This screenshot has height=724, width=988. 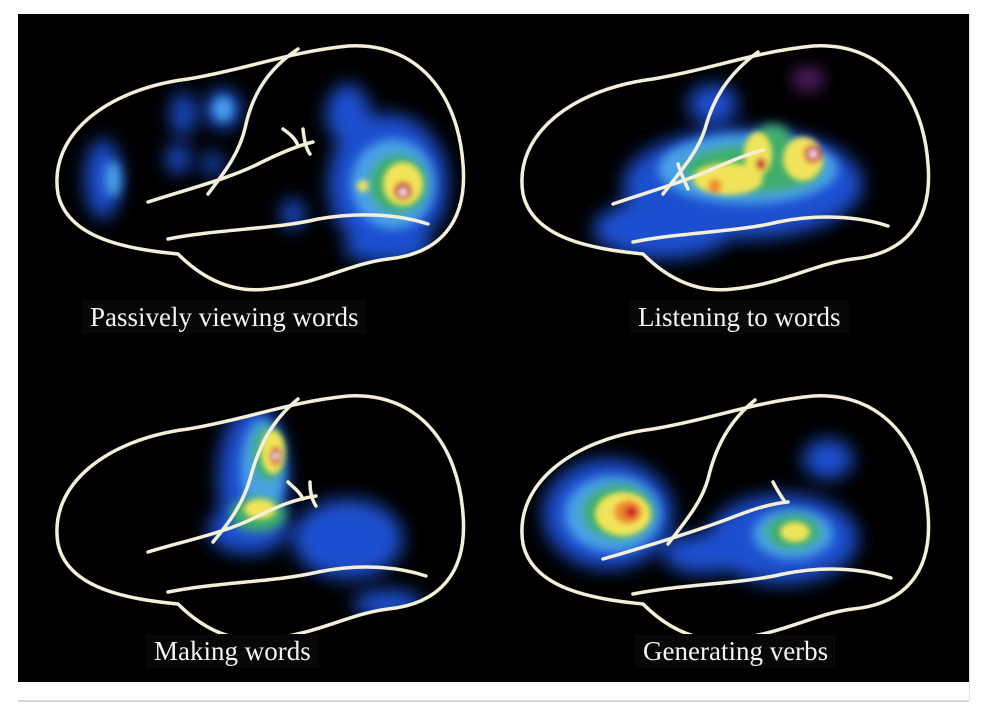 What do you see at coordinates (224, 317) in the screenshot?
I see `caption-passively-viewing-words: Passively viewing words` at bounding box center [224, 317].